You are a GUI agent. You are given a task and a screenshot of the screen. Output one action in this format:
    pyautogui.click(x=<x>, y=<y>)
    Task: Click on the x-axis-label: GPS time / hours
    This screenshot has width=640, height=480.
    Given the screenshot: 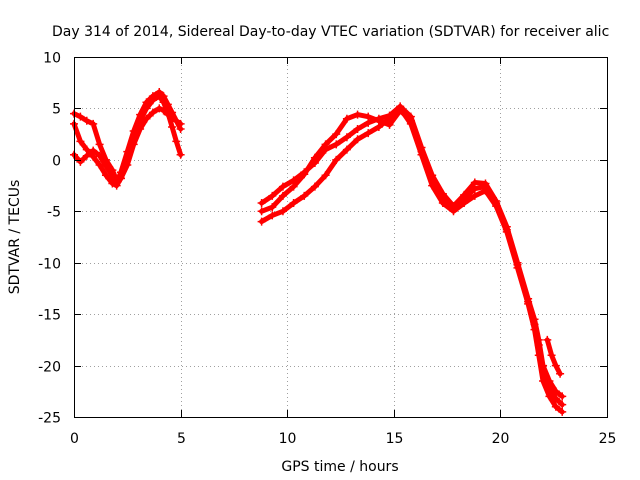 What is the action you would take?
    pyautogui.click(x=339, y=467)
    